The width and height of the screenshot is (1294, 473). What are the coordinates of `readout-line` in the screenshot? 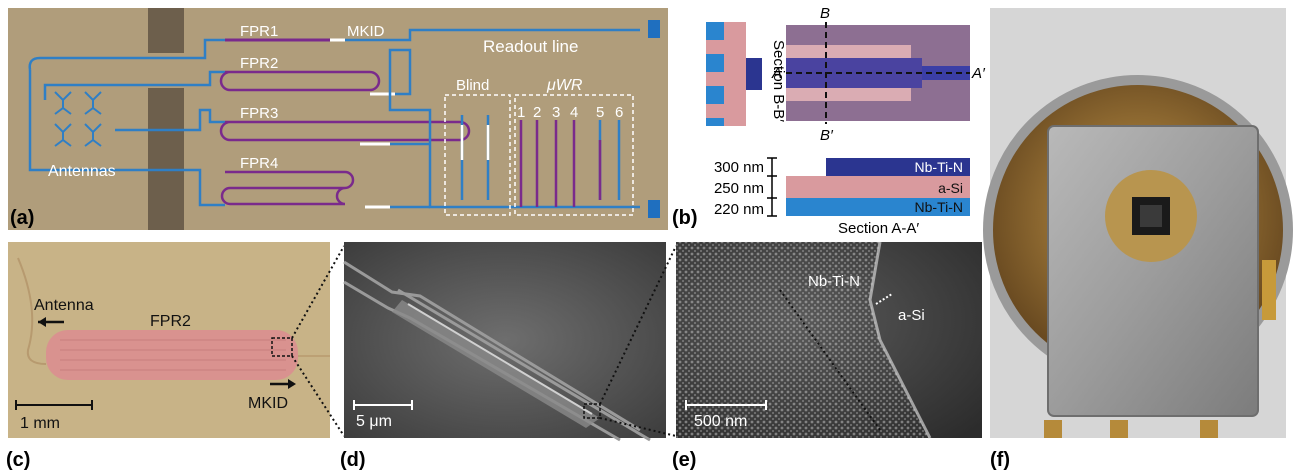 It's located at (514, 128).